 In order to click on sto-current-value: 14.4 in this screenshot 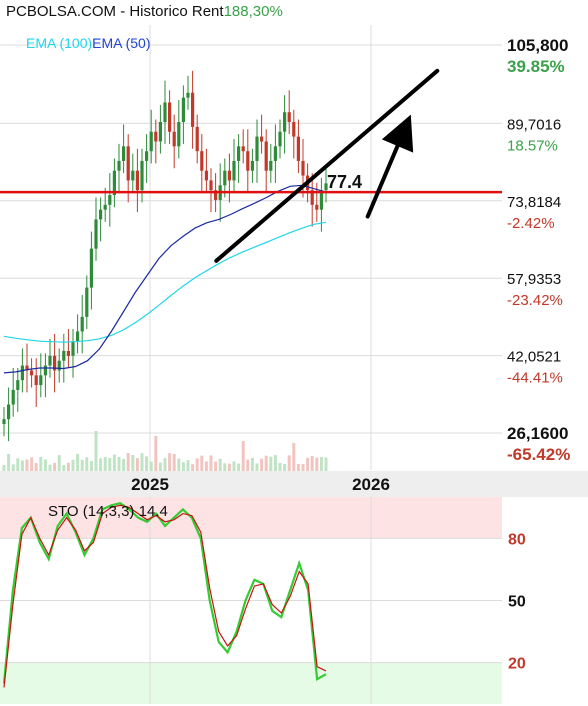, I will do `click(153, 511)`.